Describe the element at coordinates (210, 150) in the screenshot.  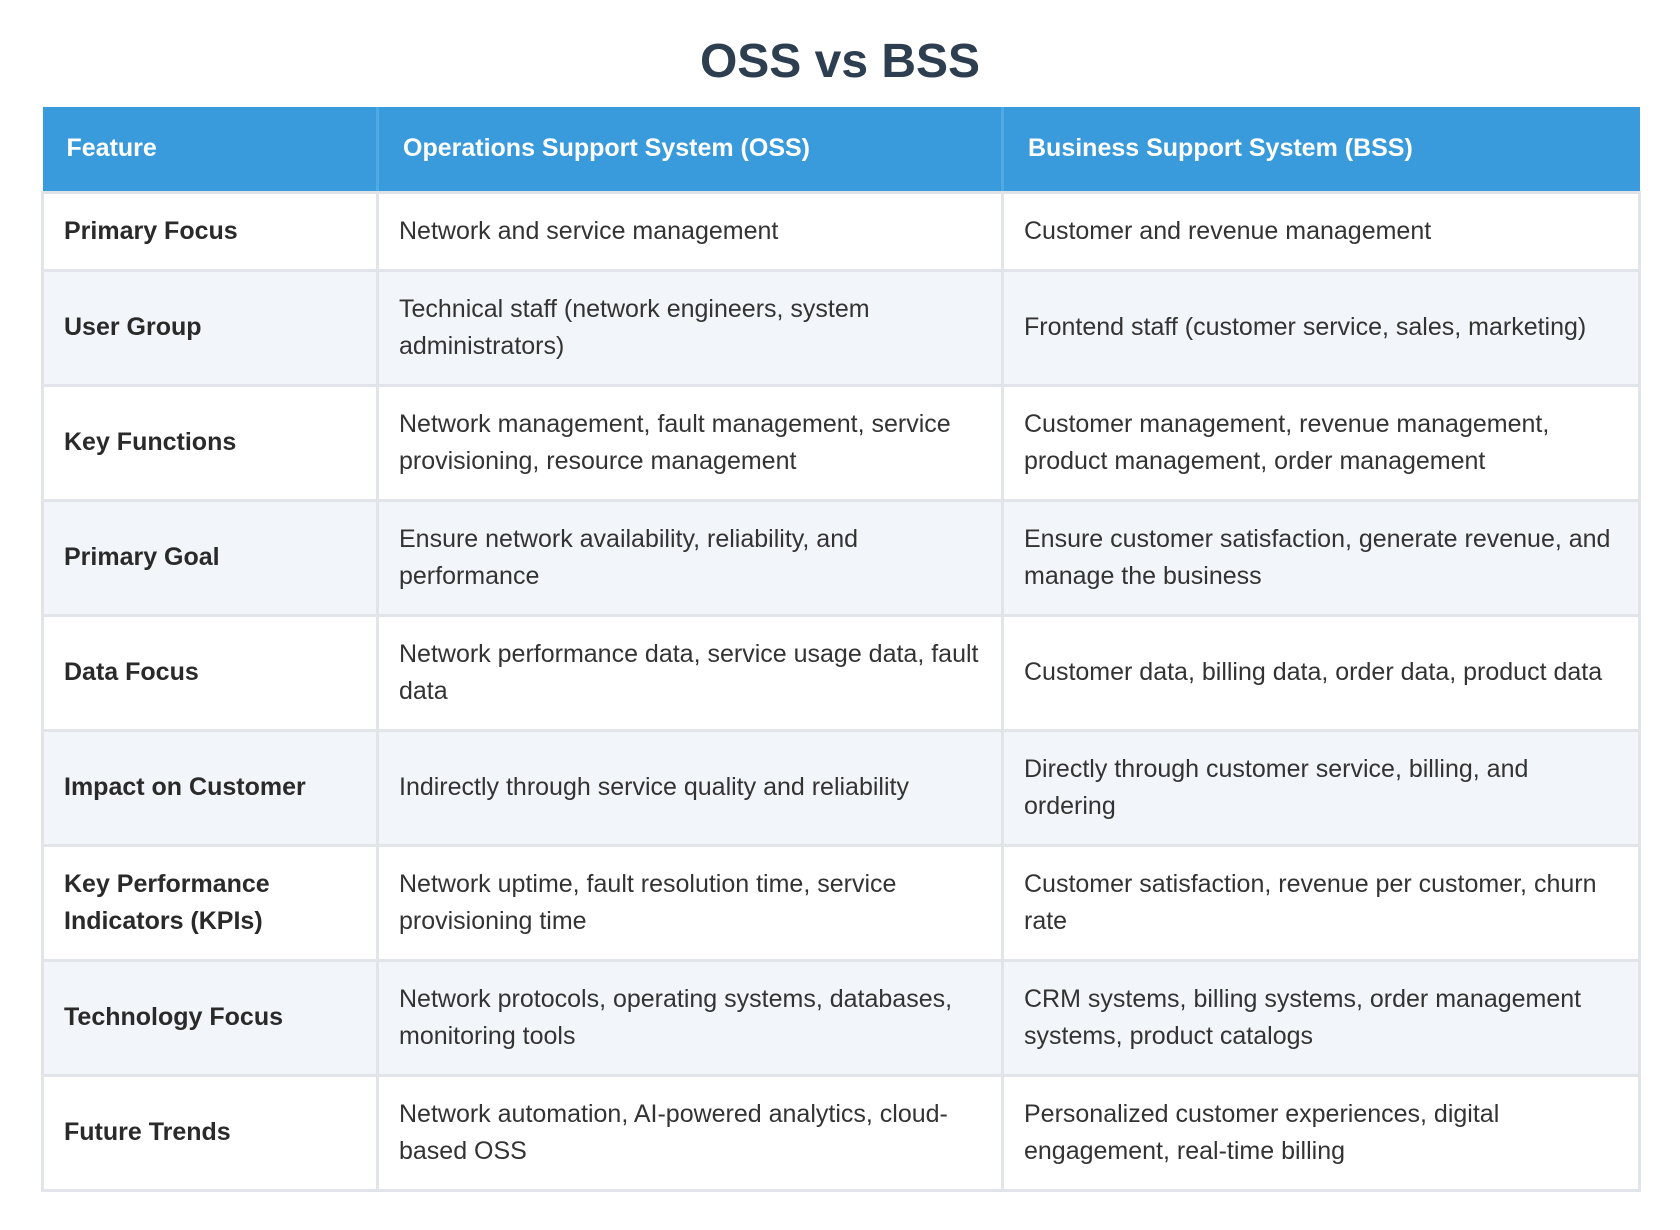
I see `header-feature: Feature` at that location.